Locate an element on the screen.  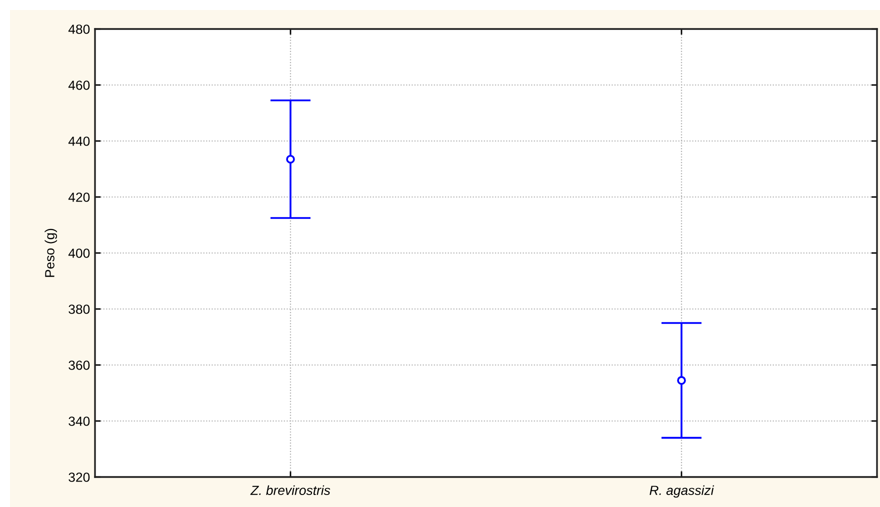
y-tick-label: 360 is located at coordinates (79, 365).